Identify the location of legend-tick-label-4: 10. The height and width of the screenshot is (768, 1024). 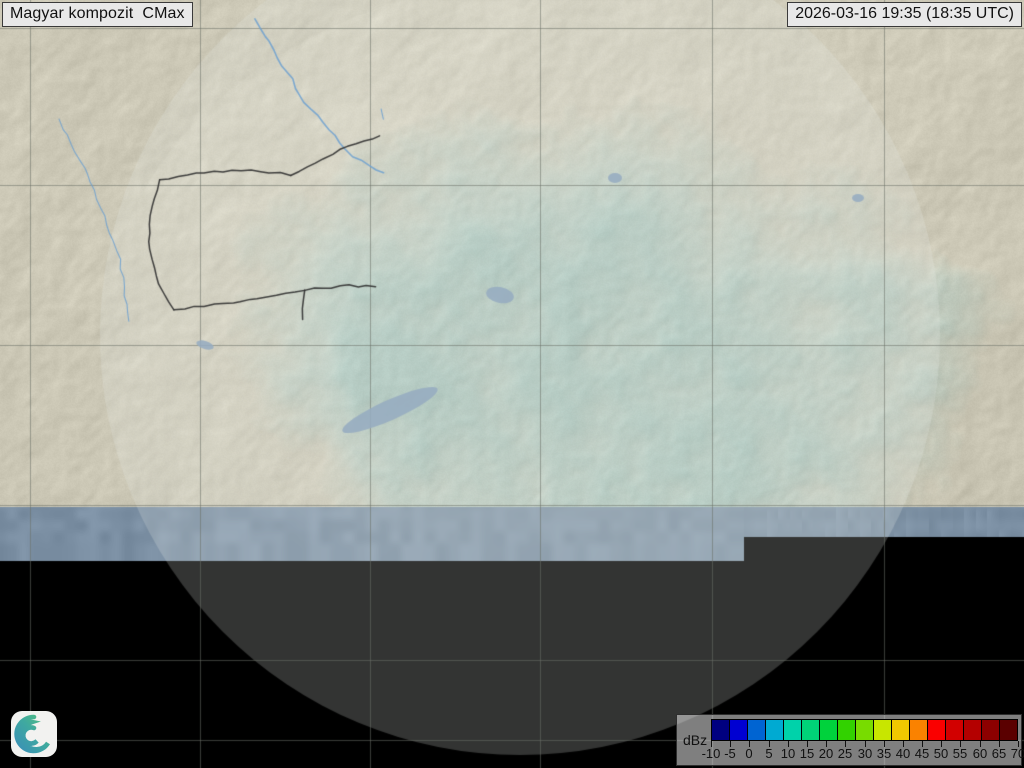
(788, 753).